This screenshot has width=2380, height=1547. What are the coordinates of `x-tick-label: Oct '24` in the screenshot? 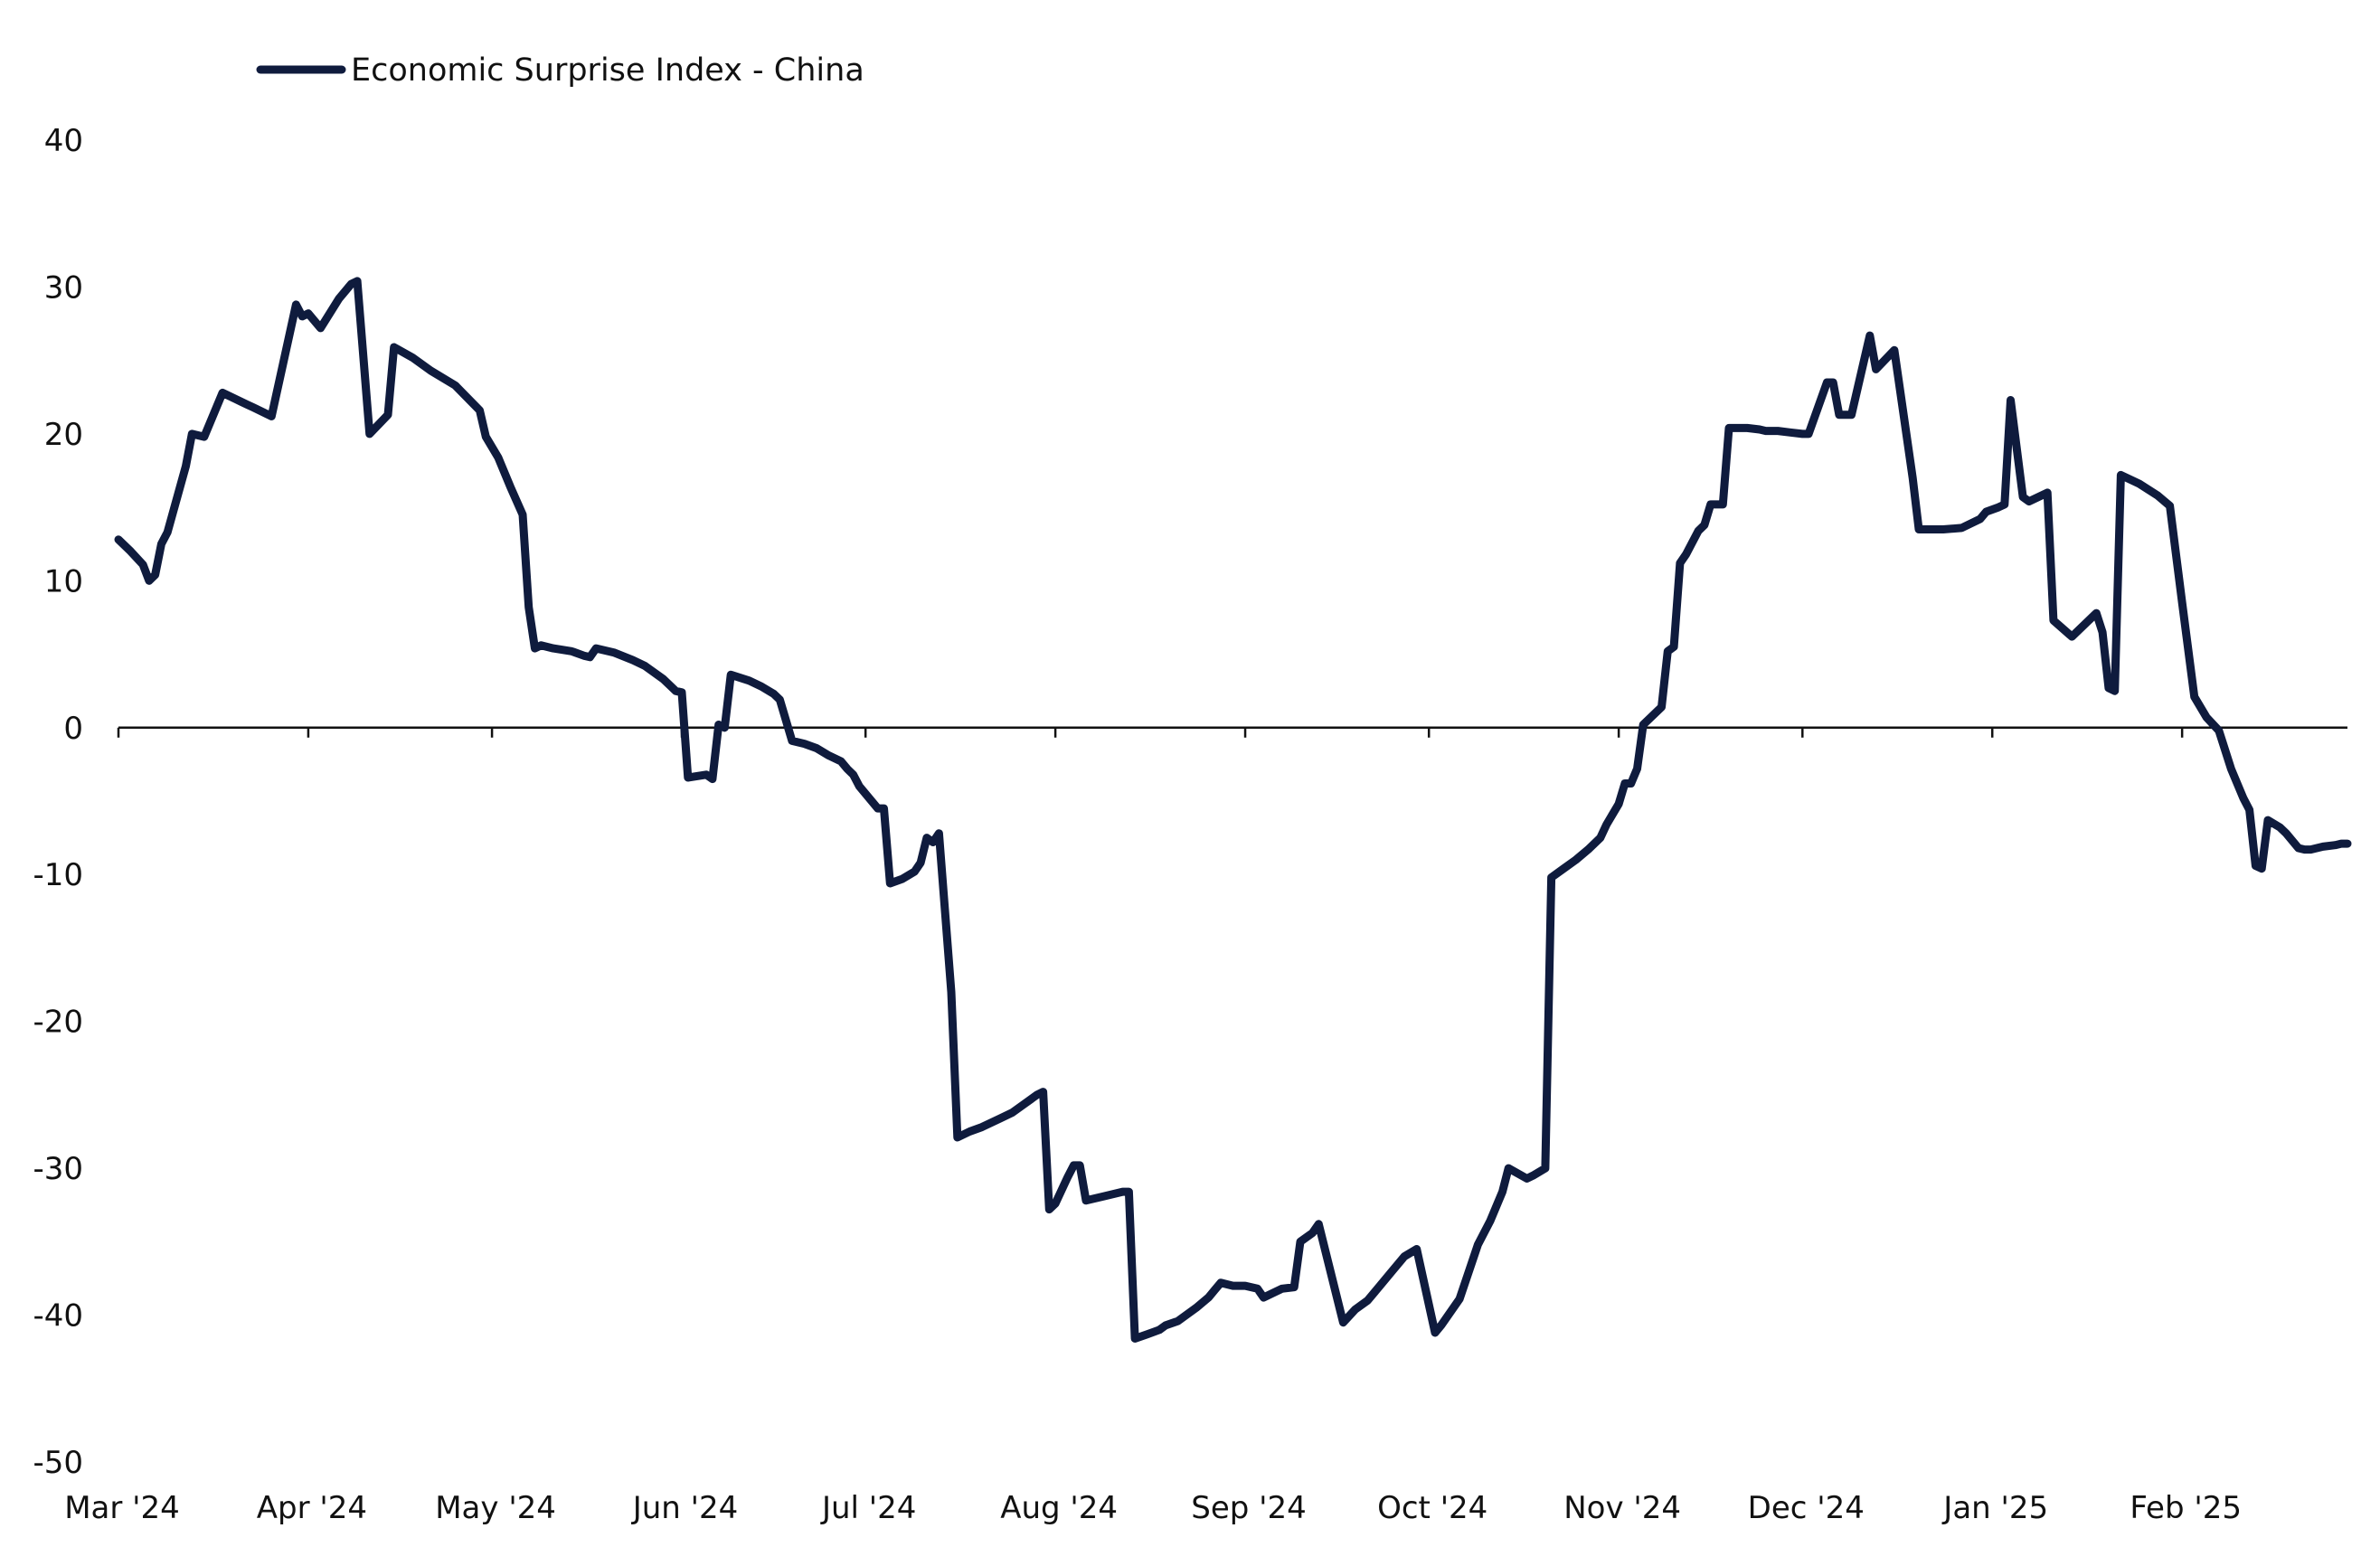 It's located at (1432, 1508).